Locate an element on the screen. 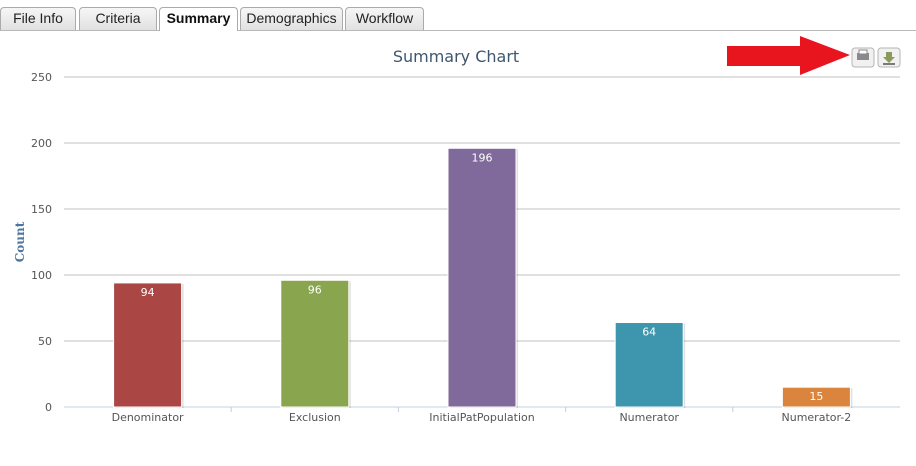 This screenshot has width=916, height=466. x-tick-label: Numerator is located at coordinates (649, 417).